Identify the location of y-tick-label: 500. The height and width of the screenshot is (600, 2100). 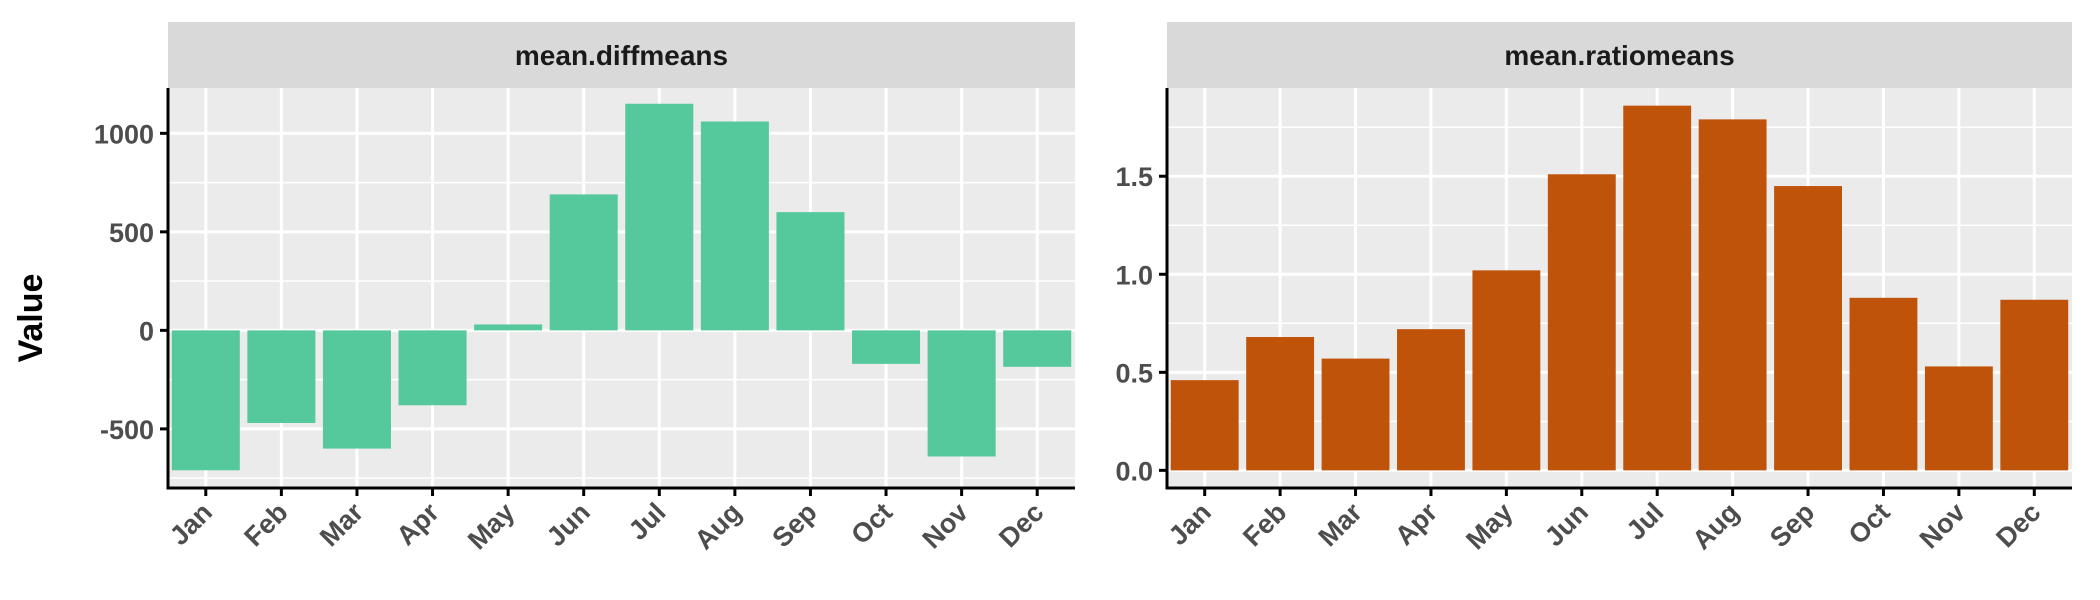
(131, 233).